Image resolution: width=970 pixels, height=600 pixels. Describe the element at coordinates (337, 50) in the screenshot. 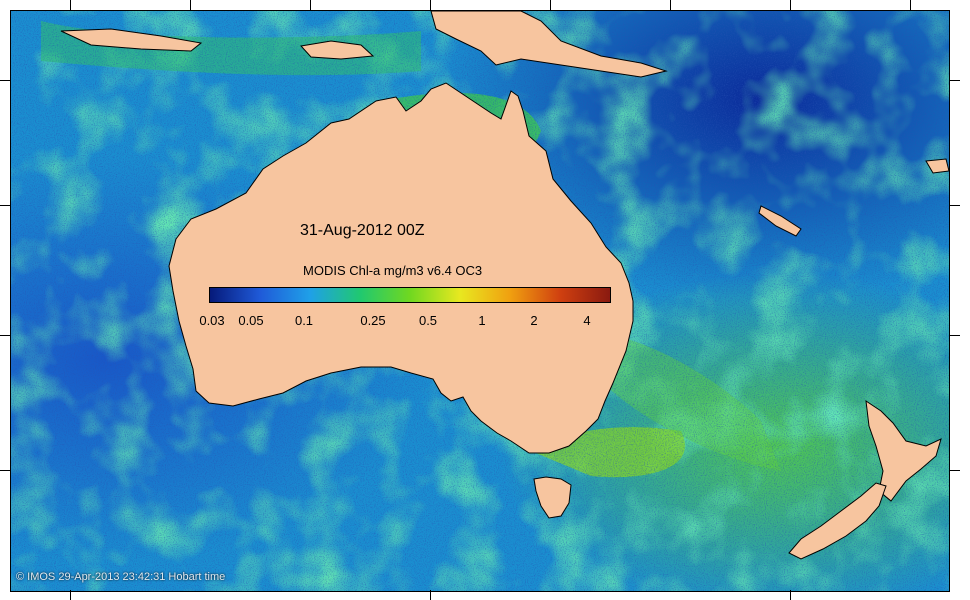

I see `timor-island` at that location.